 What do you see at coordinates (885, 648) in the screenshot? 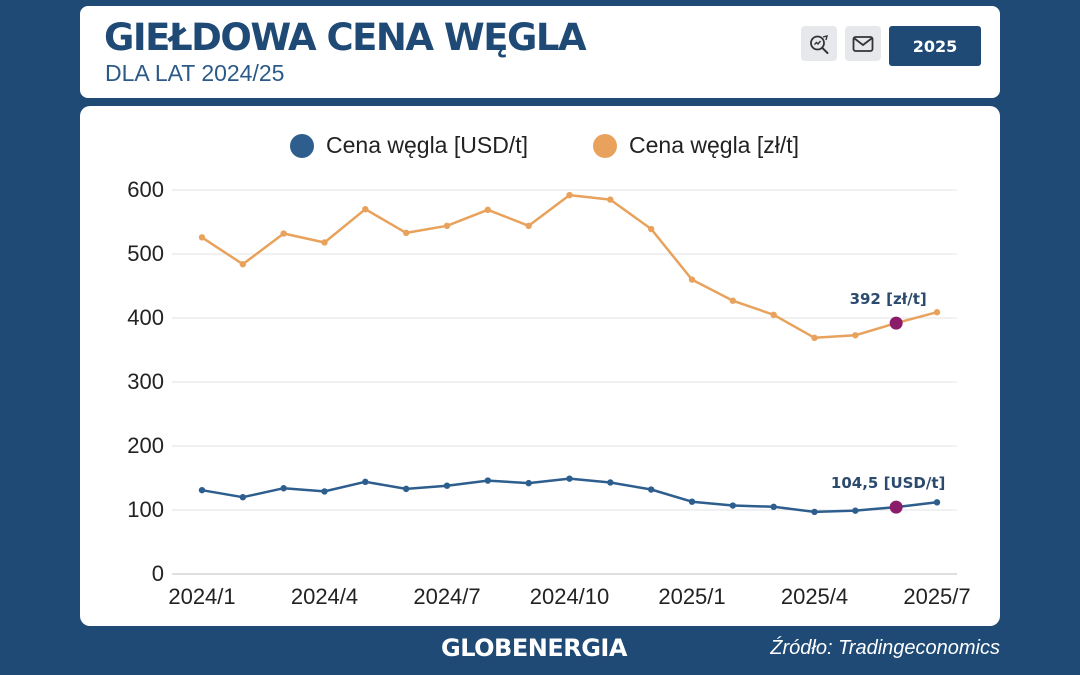
I see `source-note: Źródło: Tradingeconomics` at bounding box center [885, 648].